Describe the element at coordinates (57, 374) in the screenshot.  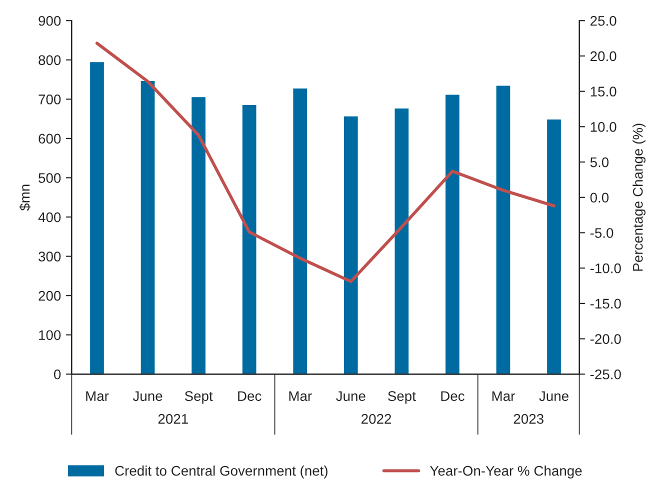
I see `y-tick-label: 0` at that location.